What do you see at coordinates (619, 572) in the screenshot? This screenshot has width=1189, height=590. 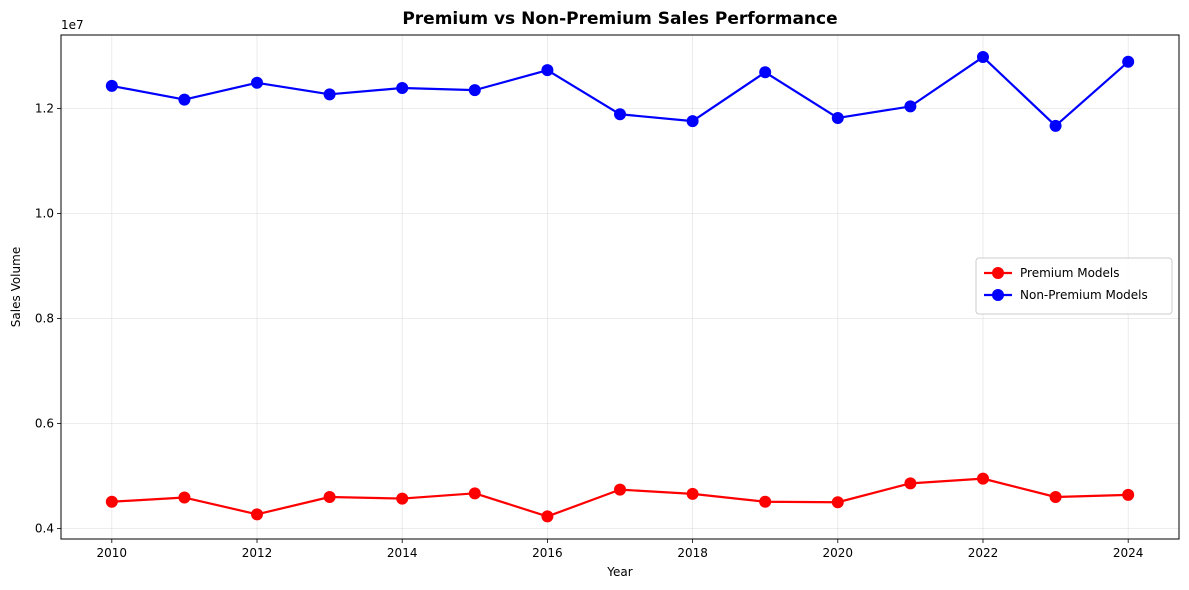 I see `x-axis-title: Year` at bounding box center [619, 572].